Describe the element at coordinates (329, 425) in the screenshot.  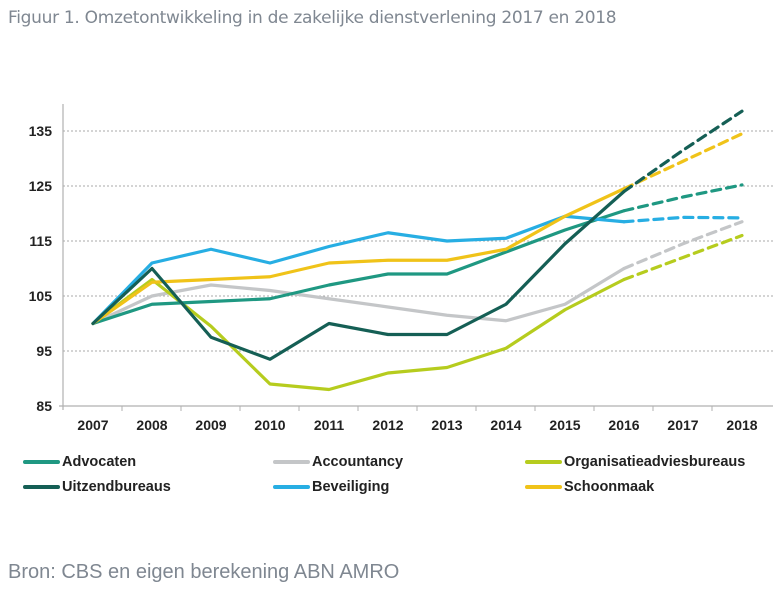
I see `x-tick-label: 2011` at that location.